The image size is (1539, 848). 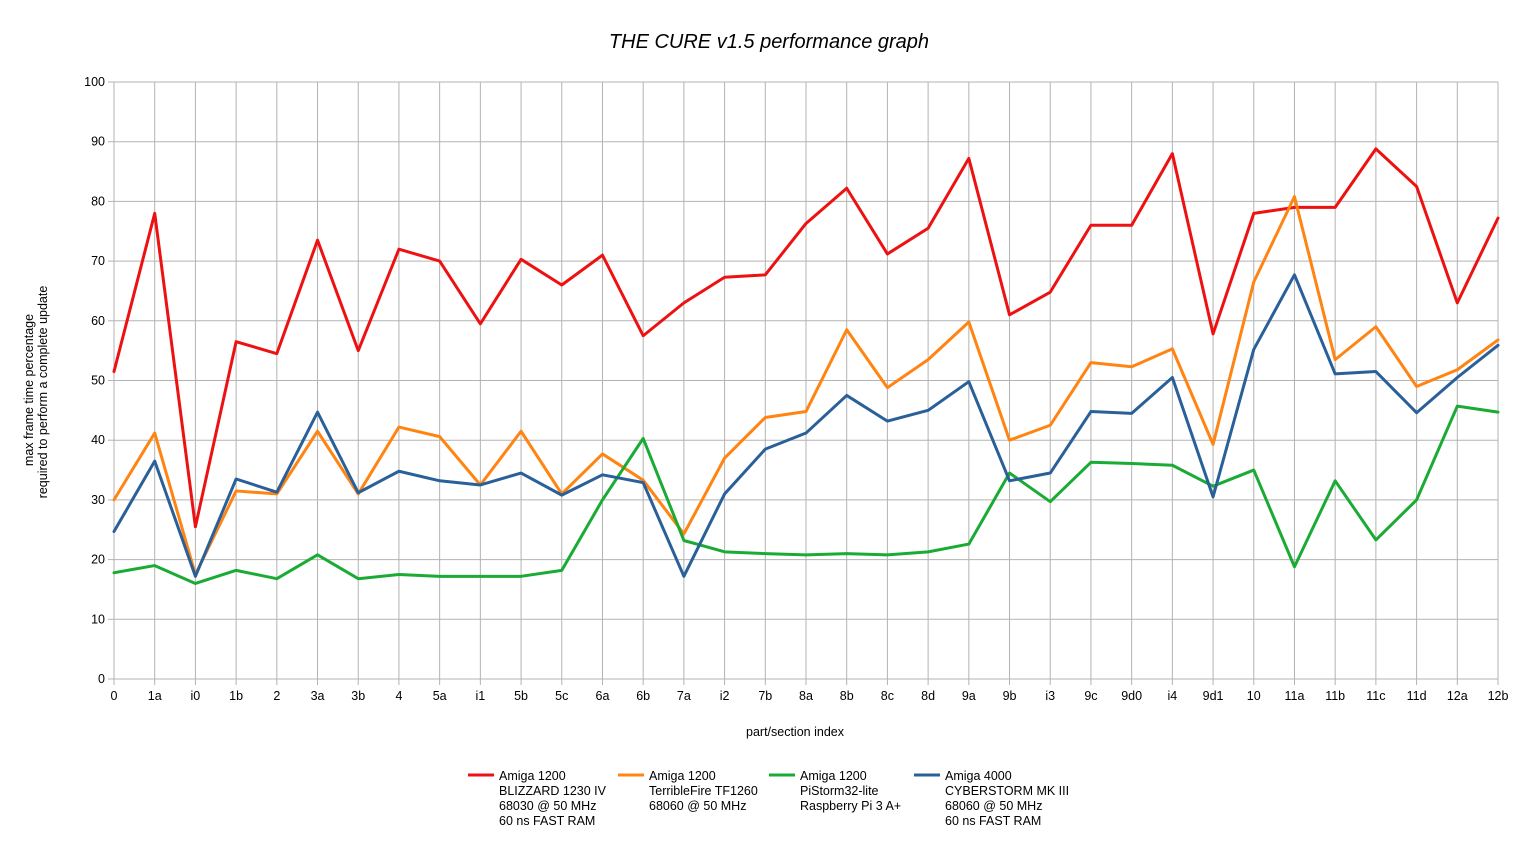 What do you see at coordinates (98, 381) in the screenshot?
I see `y-tick-label: 50` at bounding box center [98, 381].